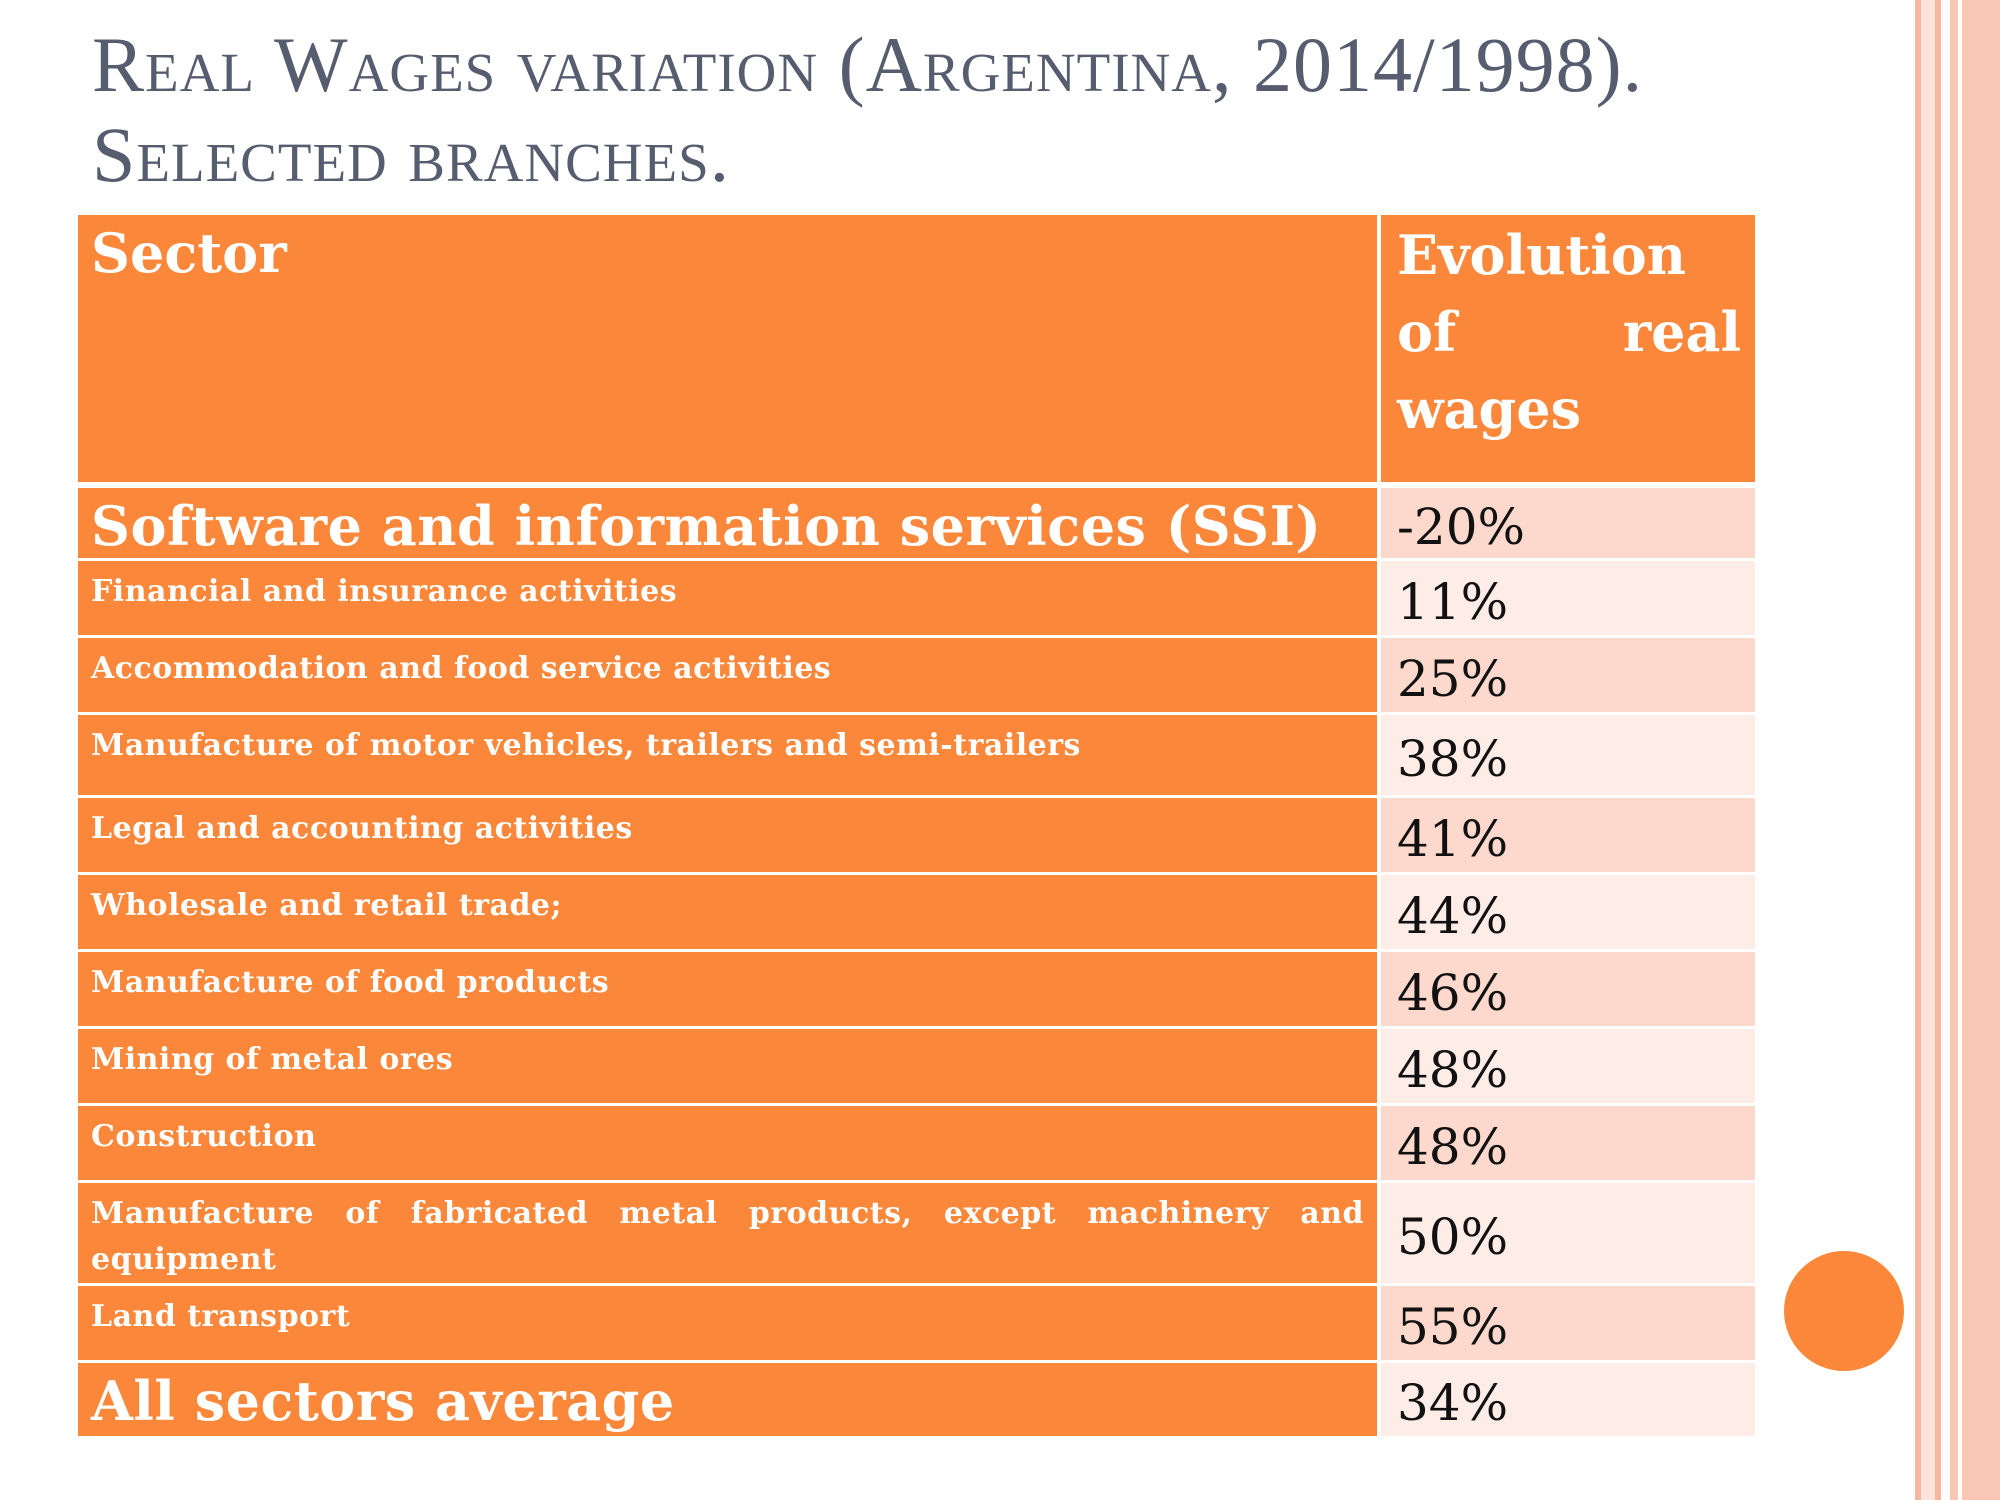 This screenshot has width=2000, height=1500. What do you see at coordinates (729, 1323) in the screenshot?
I see `sector-cell: Land transport` at bounding box center [729, 1323].